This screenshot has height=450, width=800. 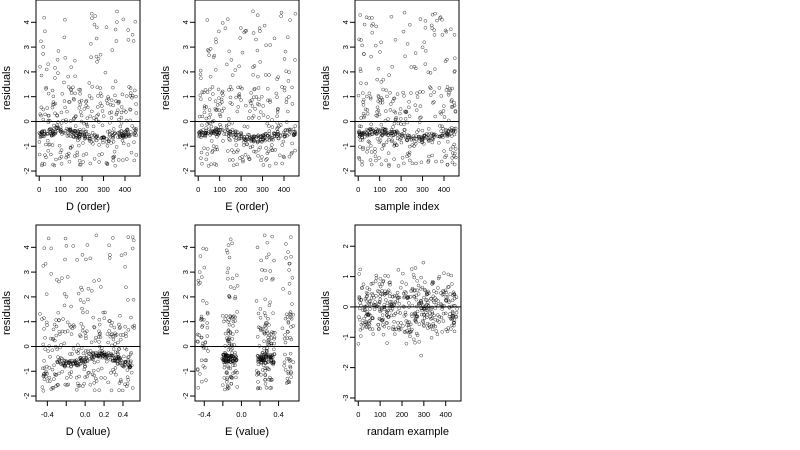 What do you see at coordinates (408, 432) in the screenshot?
I see `x-axis-label: randam example` at bounding box center [408, 432].